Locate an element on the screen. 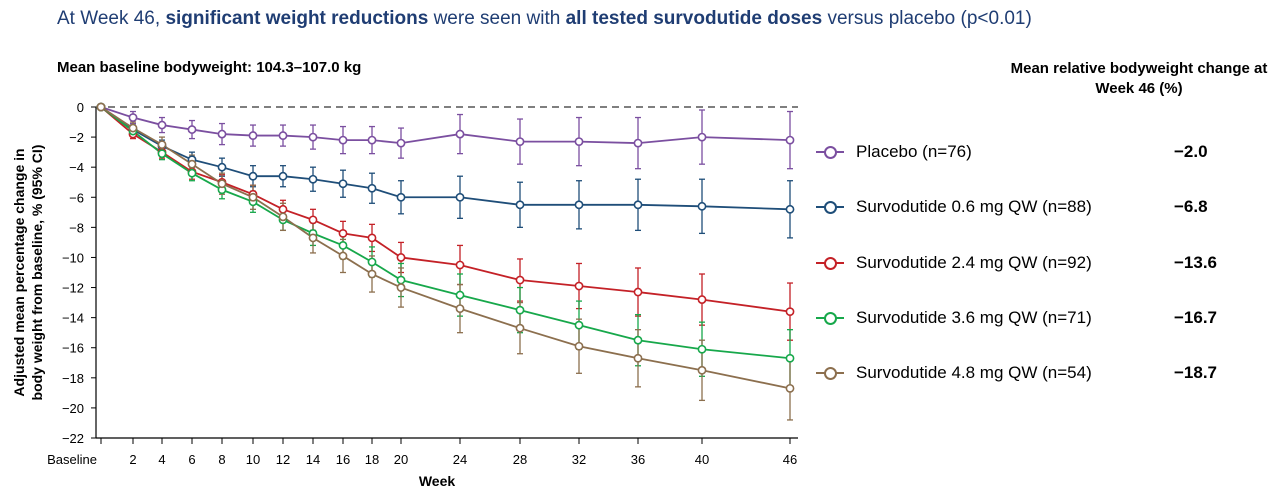 This screenshot has height=488, width=1268. week46-value: −6.8 is located at coordinates (1191, 206).